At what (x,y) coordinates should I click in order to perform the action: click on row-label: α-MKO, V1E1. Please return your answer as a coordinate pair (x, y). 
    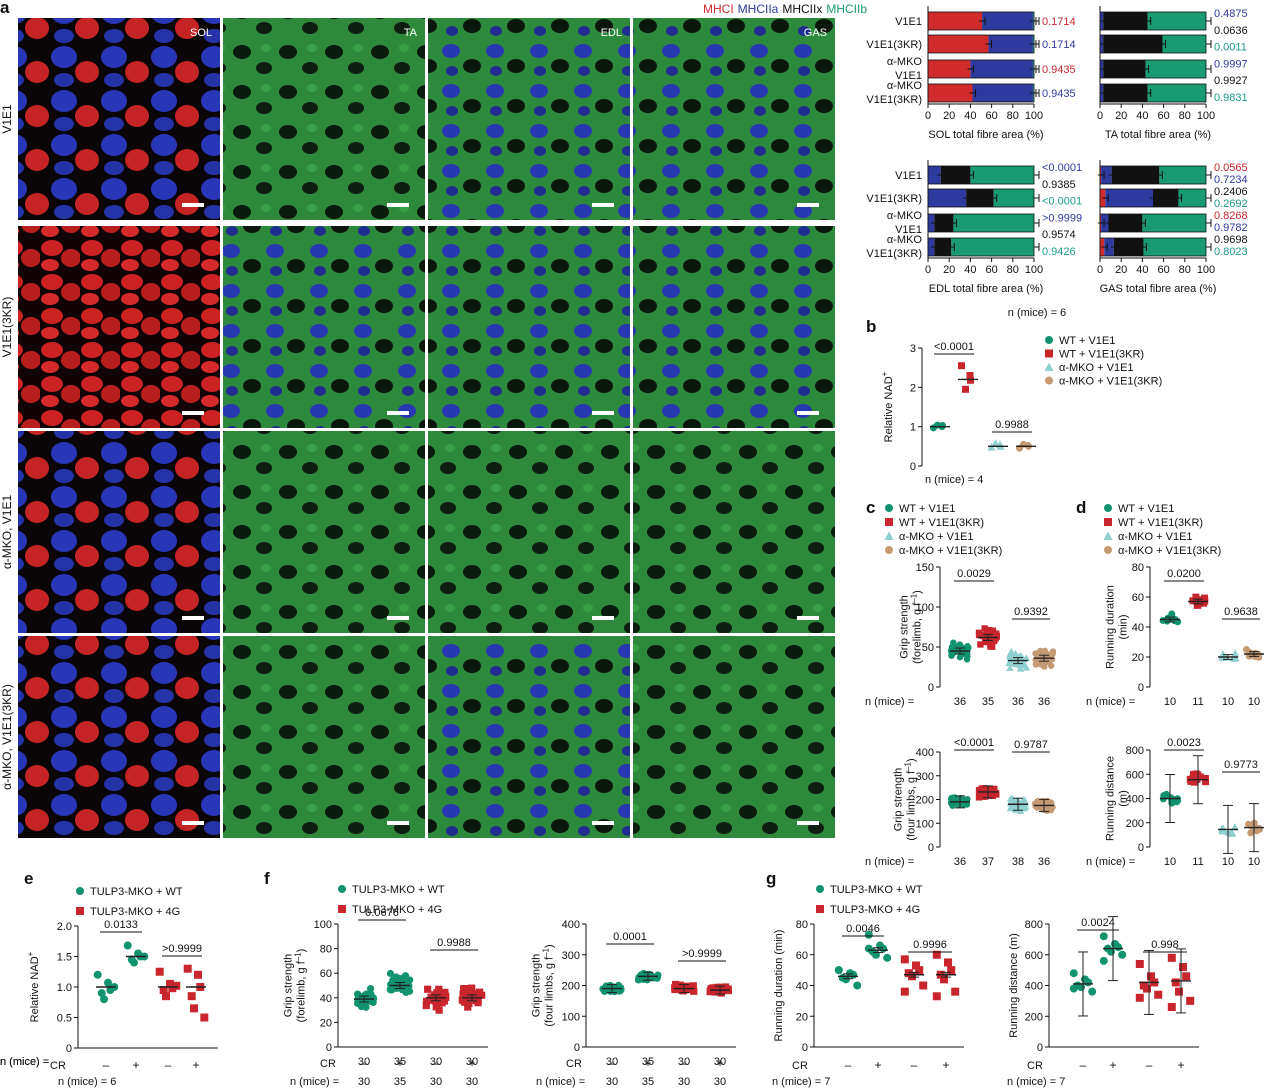
    Looking at the image, I should click on (7, 532).